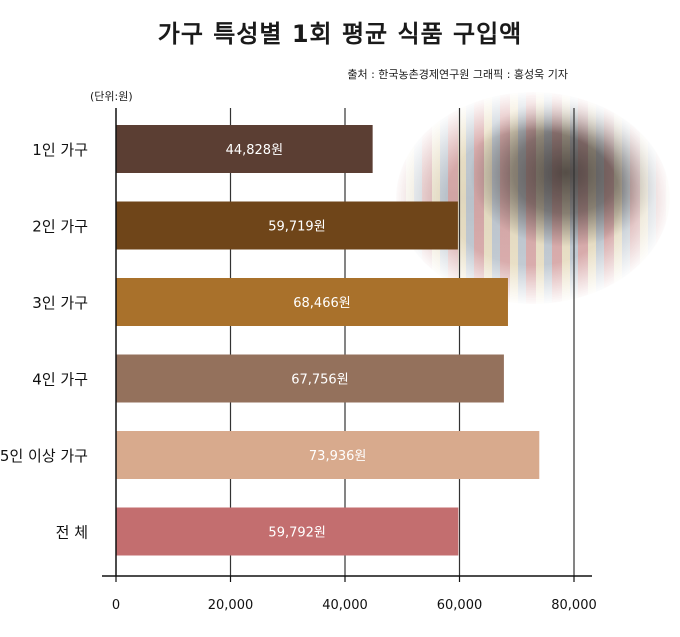 This screenshot has height=637, width=680. What do you see at coordinates (345, 605) in the screenshot?
I see `x-tick-label: 40,000` at bounding box center [345, 605].